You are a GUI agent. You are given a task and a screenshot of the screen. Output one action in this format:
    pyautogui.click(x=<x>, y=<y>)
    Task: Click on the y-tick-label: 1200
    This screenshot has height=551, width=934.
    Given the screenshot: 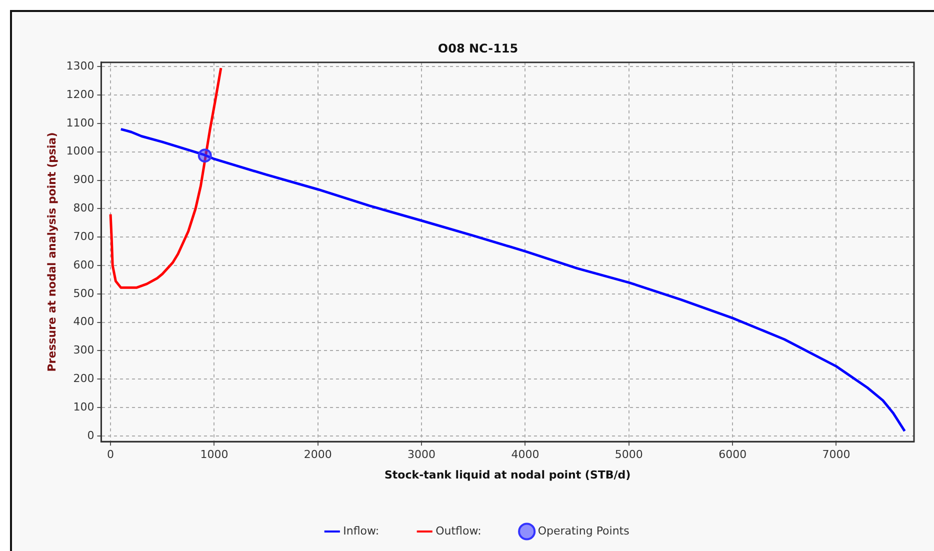 What is the action you would take?
    pyautogui.click(x=80, y=94)
    